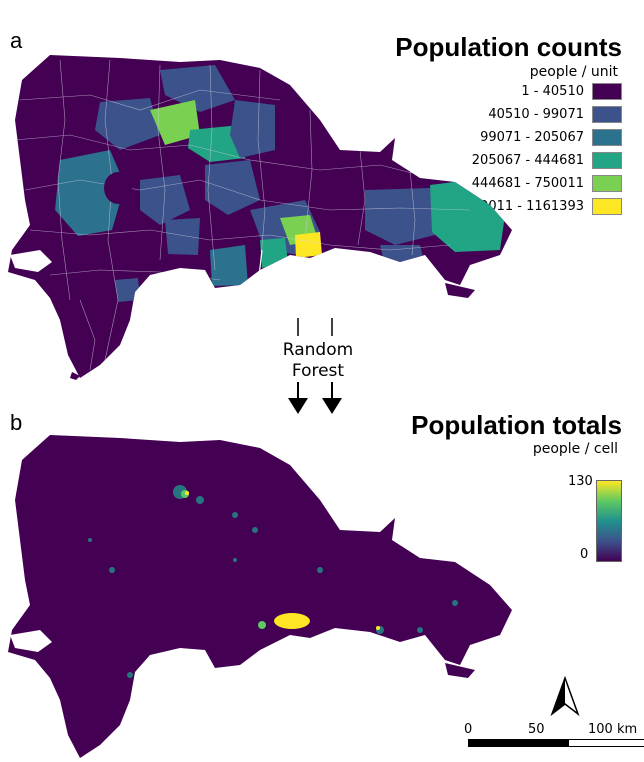  I want to click on random-forest-label-line2: Forest, so click(318, 371).